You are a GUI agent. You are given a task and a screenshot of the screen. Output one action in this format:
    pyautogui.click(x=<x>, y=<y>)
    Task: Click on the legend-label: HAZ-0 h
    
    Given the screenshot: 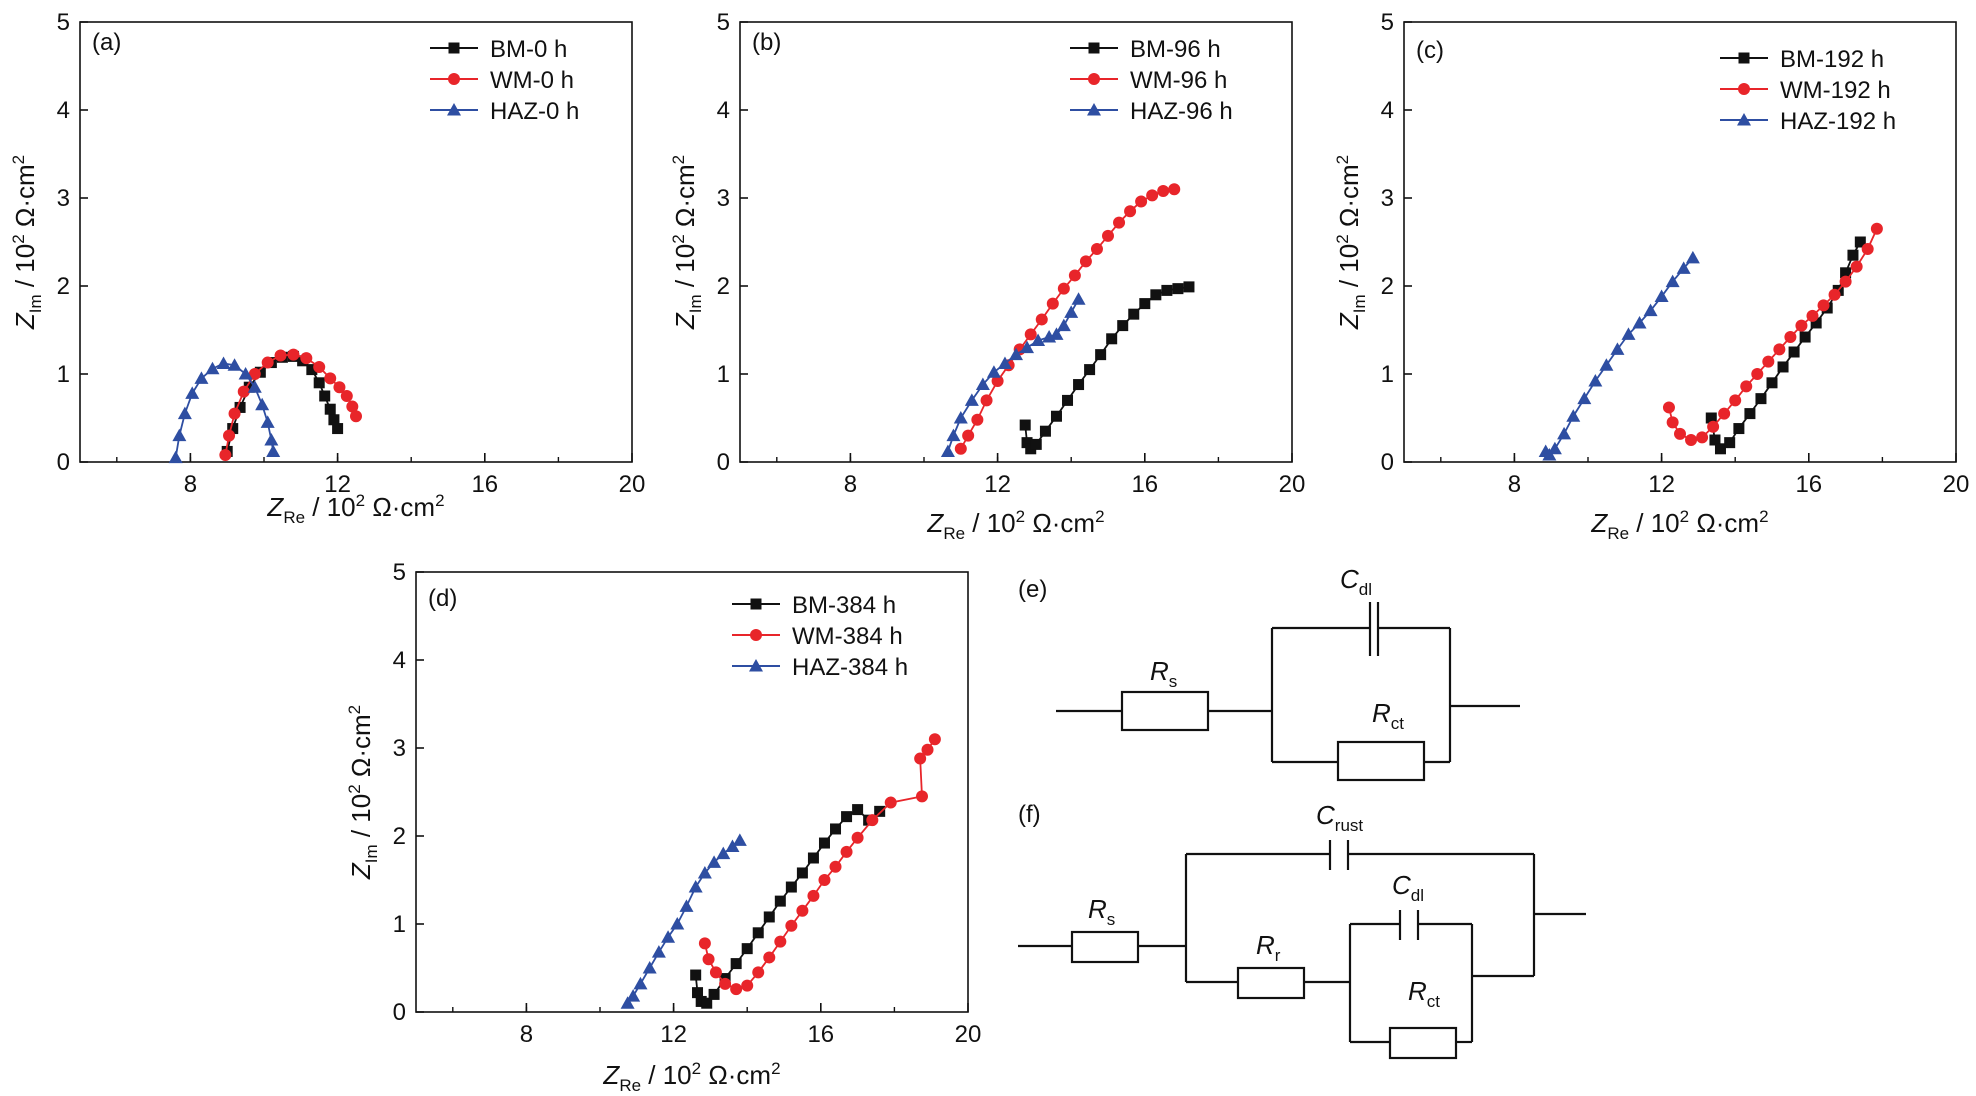 What is the action you would take?
    pyautogui.click(x=534, y=111)
    